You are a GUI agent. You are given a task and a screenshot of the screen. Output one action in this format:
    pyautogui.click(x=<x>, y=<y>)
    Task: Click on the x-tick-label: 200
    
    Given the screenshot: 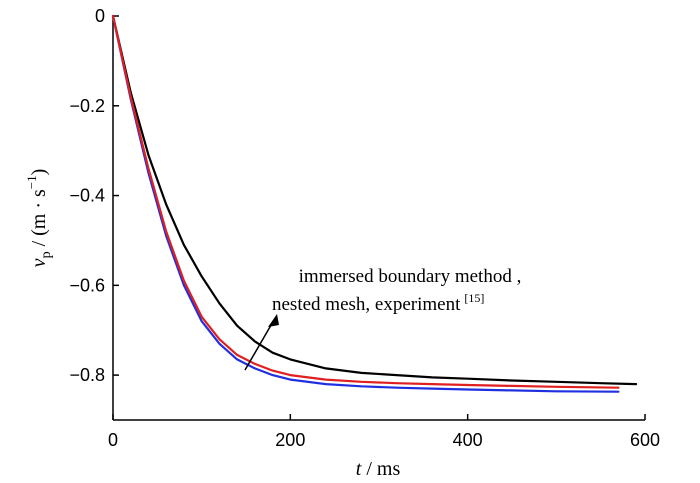 What is the action you would take?
    pyautogui.click(x=290, y=440)
    